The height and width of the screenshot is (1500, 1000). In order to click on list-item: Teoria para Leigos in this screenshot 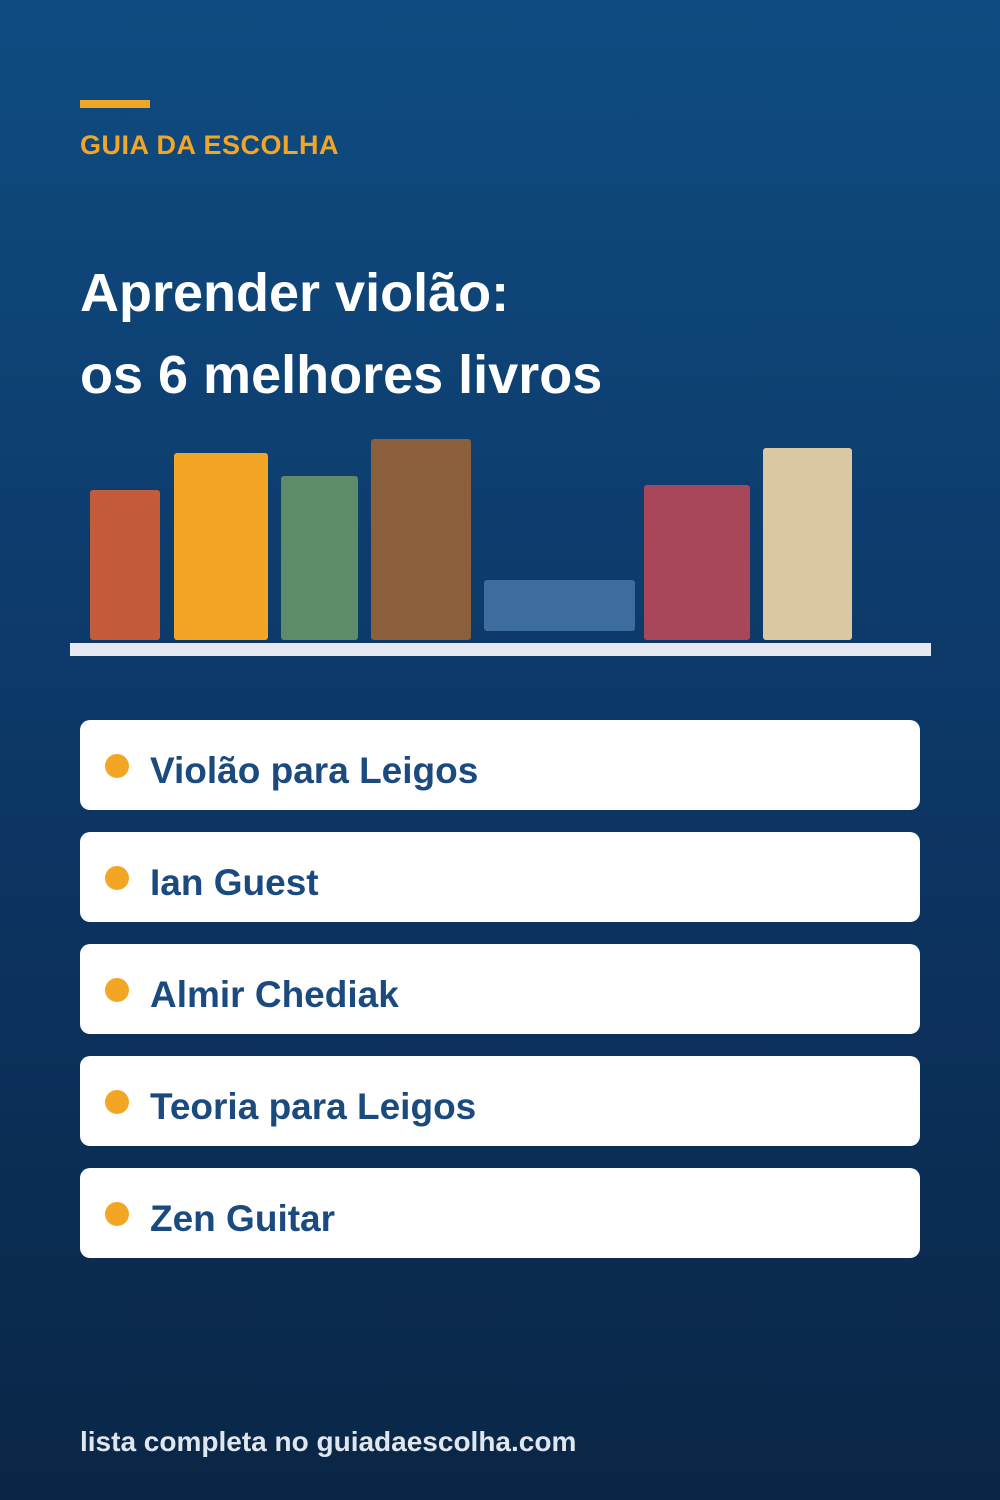, I will do `click(313, 1106)`.